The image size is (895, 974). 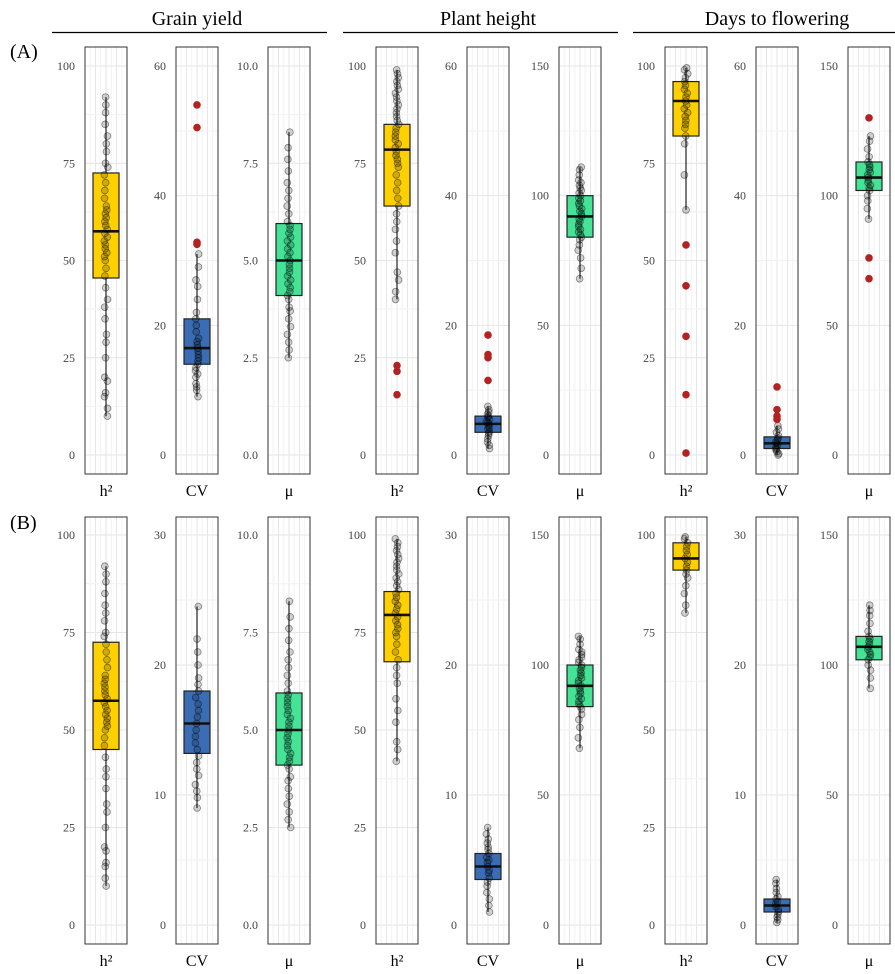 I want to click on category-label-cv: CV, so click(x=488, y=961).